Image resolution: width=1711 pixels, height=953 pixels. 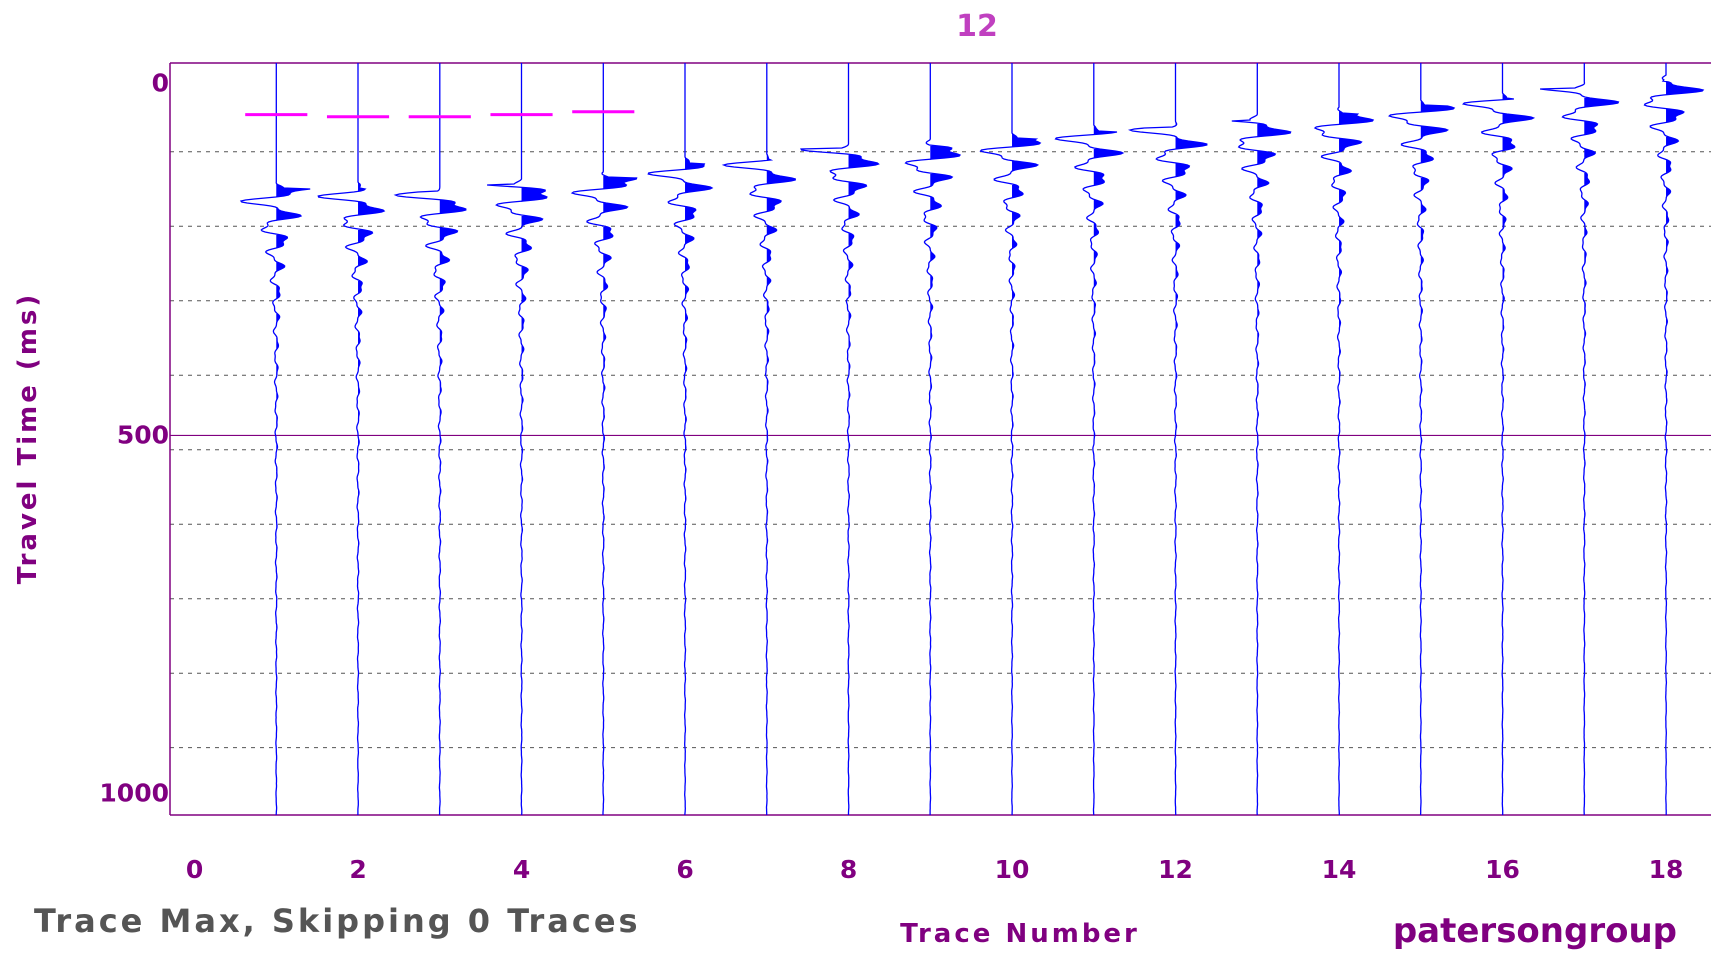 I want to click on x-tick-label: 16, so click(x=1502, y=869).